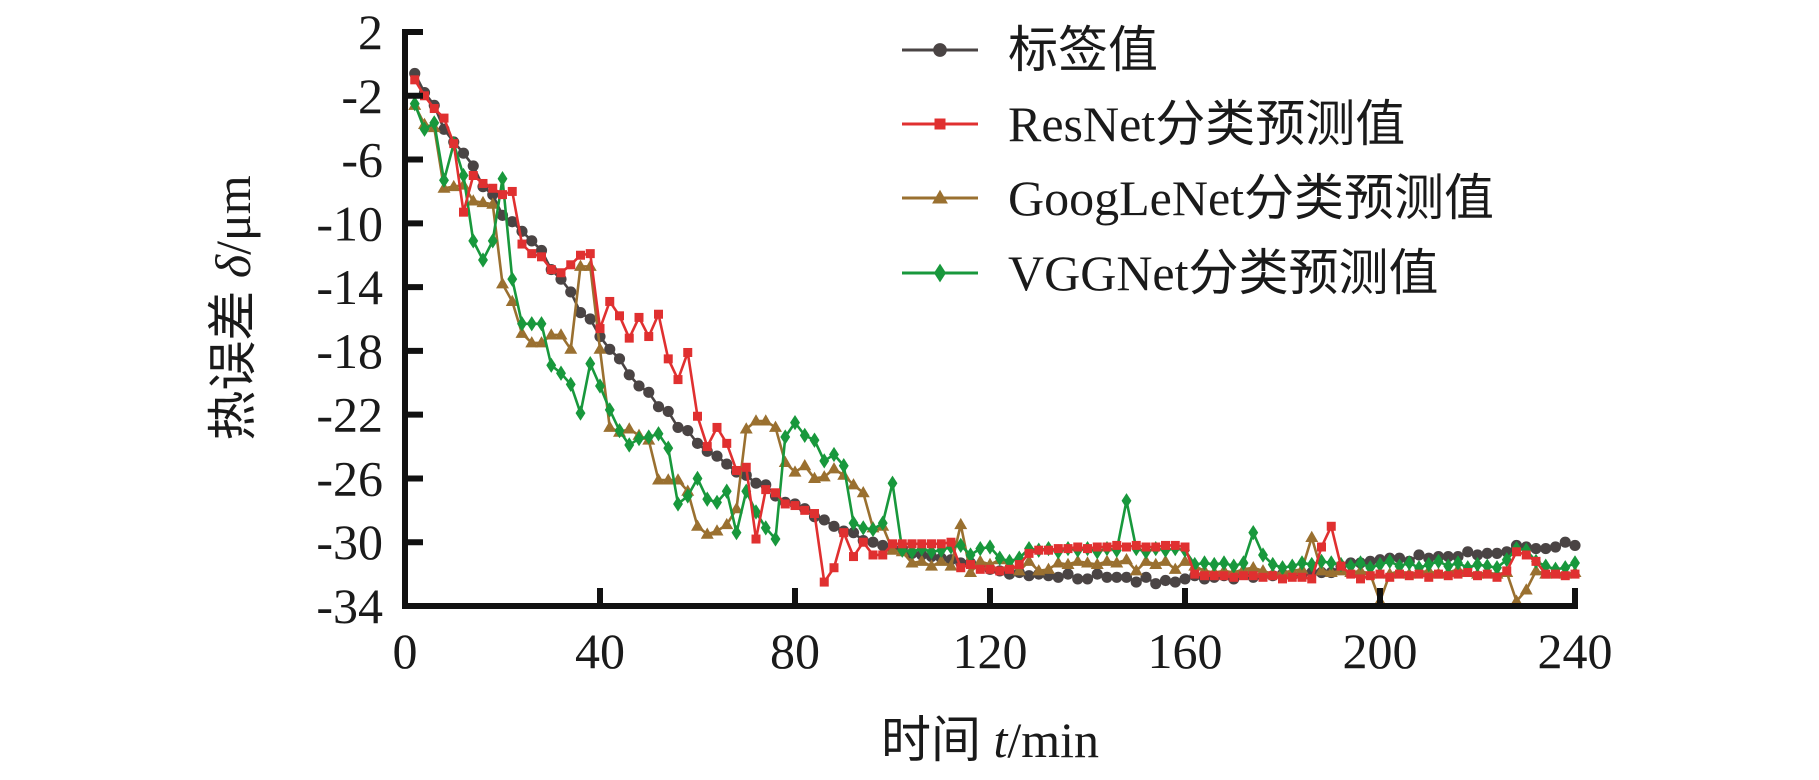 This screenshot has width=1819, height=780. What do you see at coordinates (362, 160) in the screenshot?
I see `y-tick-label: -6` at bounding box center [362, 160].